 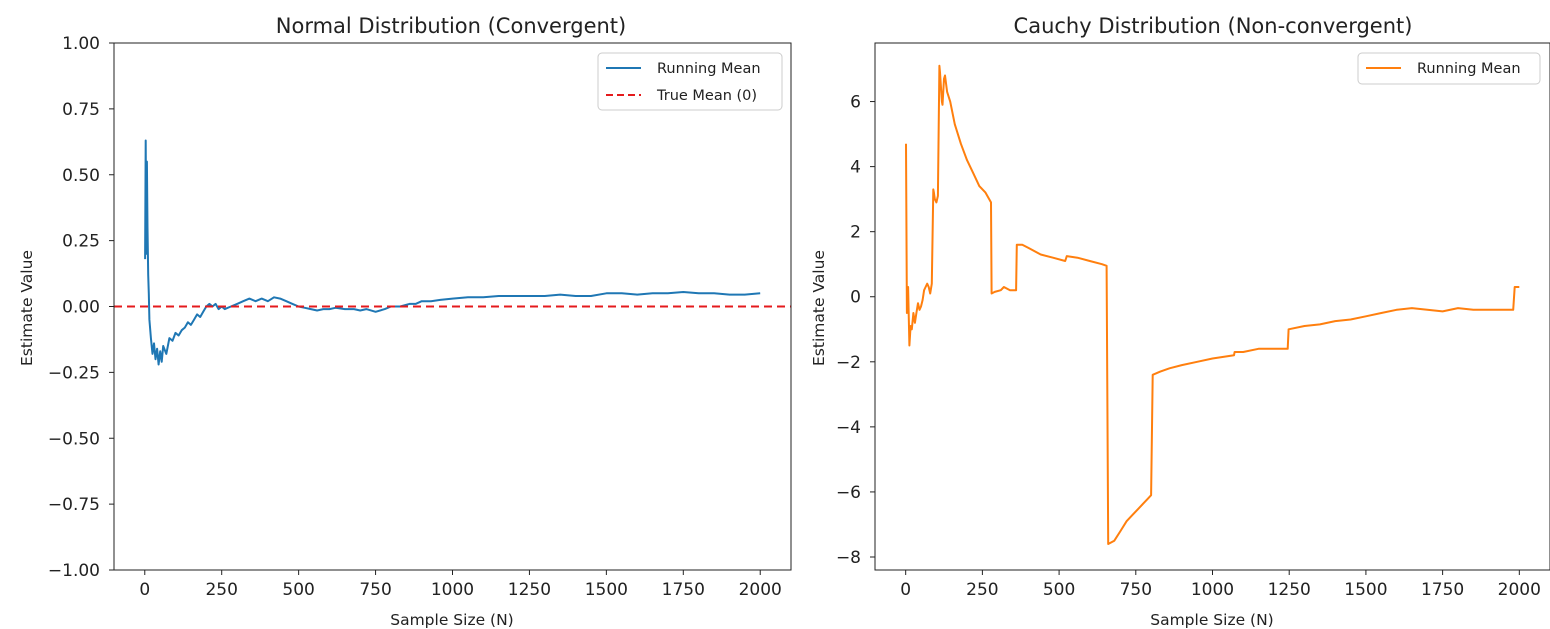 What do you see at coordinates (855, 168) in the screenshot?
I see `cauchy-y-tick-label: 4` at bounding box center [855, 168].